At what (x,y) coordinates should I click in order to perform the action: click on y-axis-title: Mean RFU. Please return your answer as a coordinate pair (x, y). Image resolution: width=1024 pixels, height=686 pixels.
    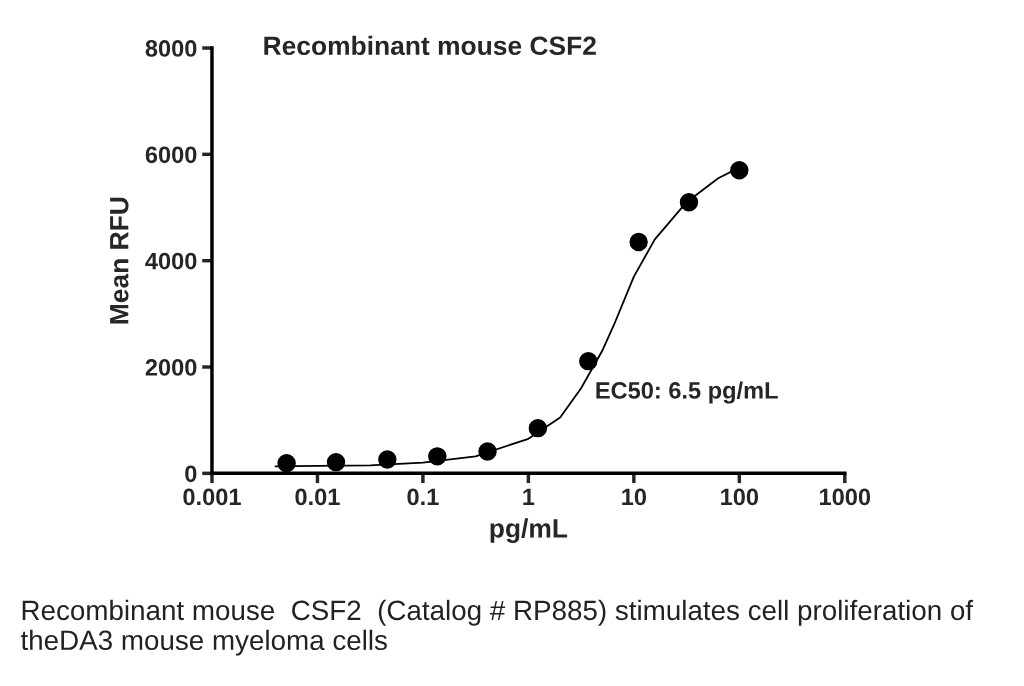
    Looking at the image, I should click on (119, 260).